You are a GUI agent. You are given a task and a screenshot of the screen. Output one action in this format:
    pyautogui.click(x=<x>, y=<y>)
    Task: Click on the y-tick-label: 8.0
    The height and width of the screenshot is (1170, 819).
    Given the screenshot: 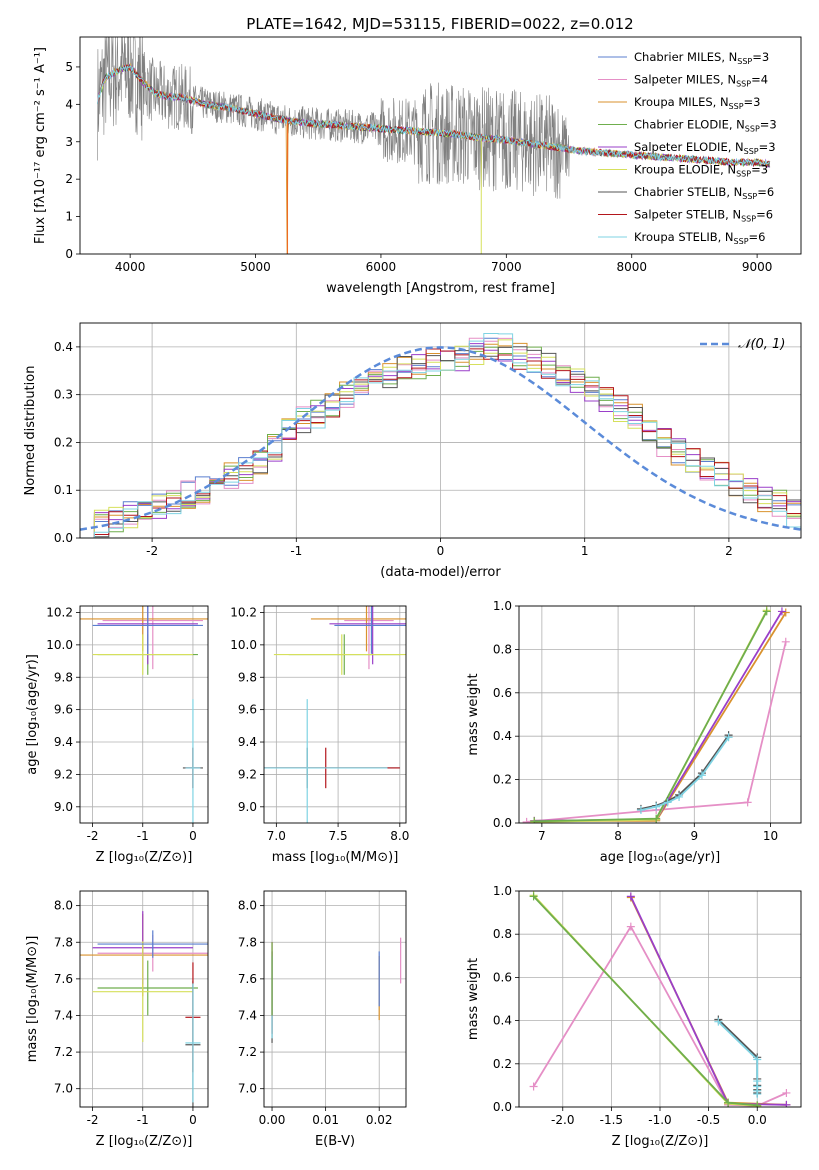 What is the action you would take?
    pyautogui.click(x=63, y=906)
    